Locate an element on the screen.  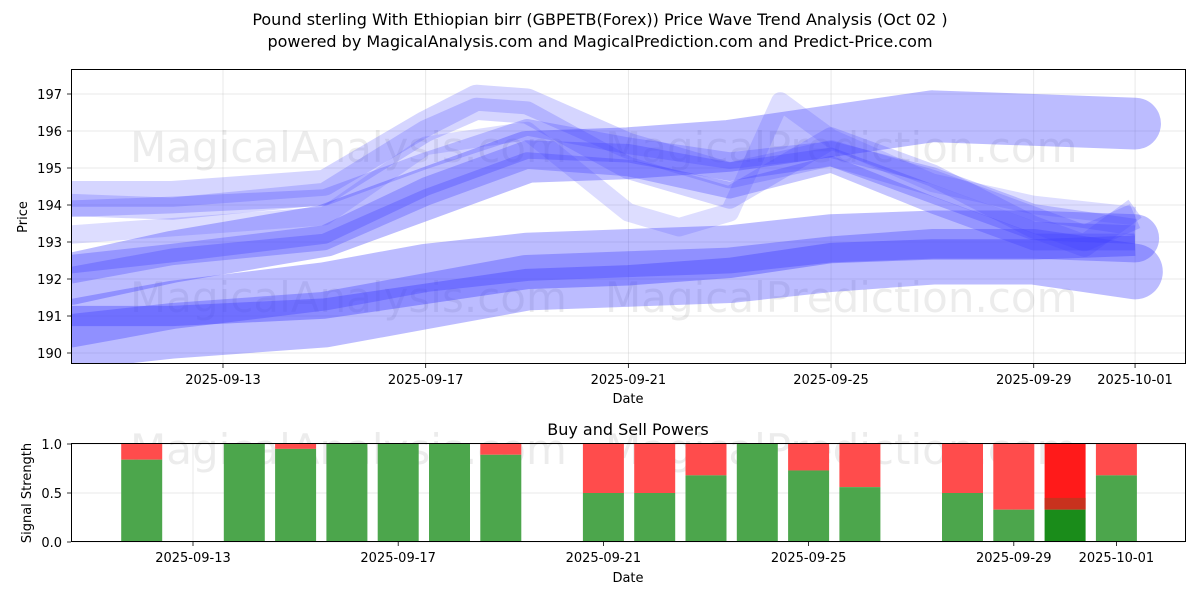
signal-y-axis: 0.0 0.5 1.0 is located at coordinates (56, 494).